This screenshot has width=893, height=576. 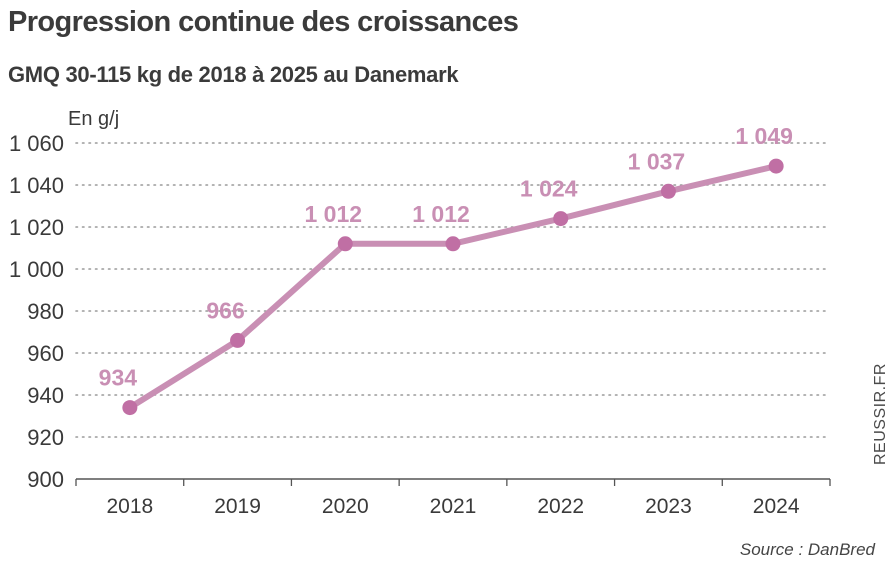 I want to click on y-tick-label: 1 020, so click(x=36, y=227).